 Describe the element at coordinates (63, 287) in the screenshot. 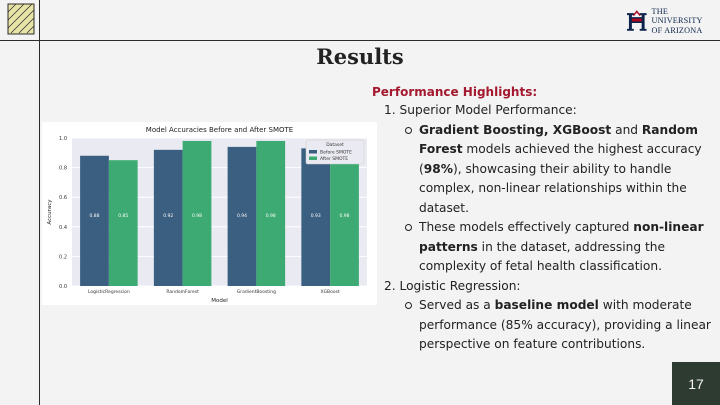

I see `y-tick-label: 0.0` at that location.